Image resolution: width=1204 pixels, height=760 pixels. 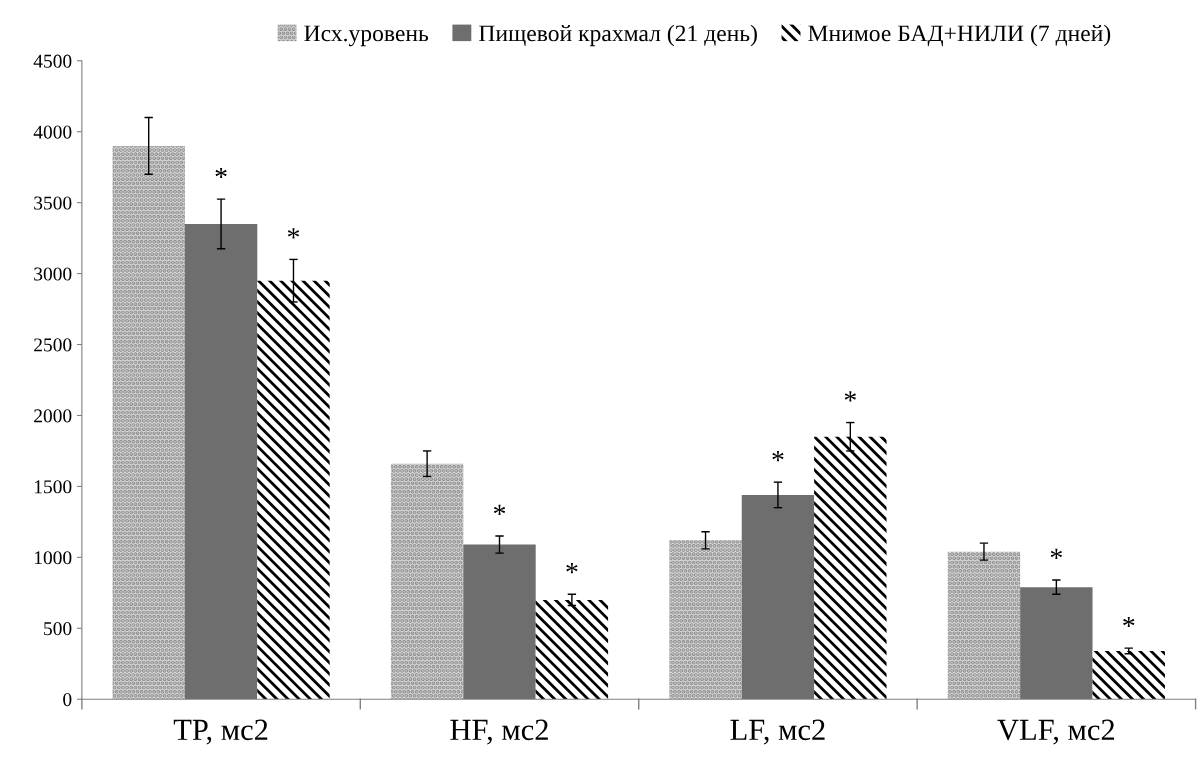 What do you see at coordinates (53, 416) in the screenshot?
I see `y-tick-label: 2000` at bounding box center [53, 416].